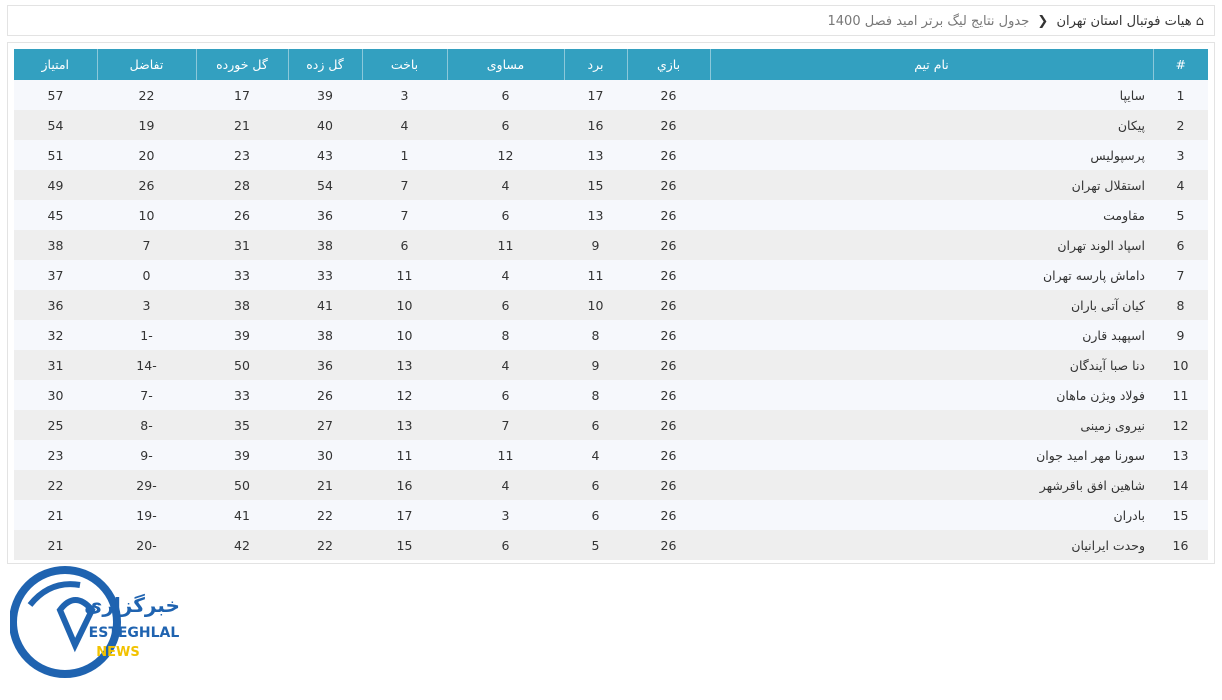 The image size is (1222, 700). Describe the element at coordinates (404, 305) in the screenshot. I see `cell-lost: 10` at that location.